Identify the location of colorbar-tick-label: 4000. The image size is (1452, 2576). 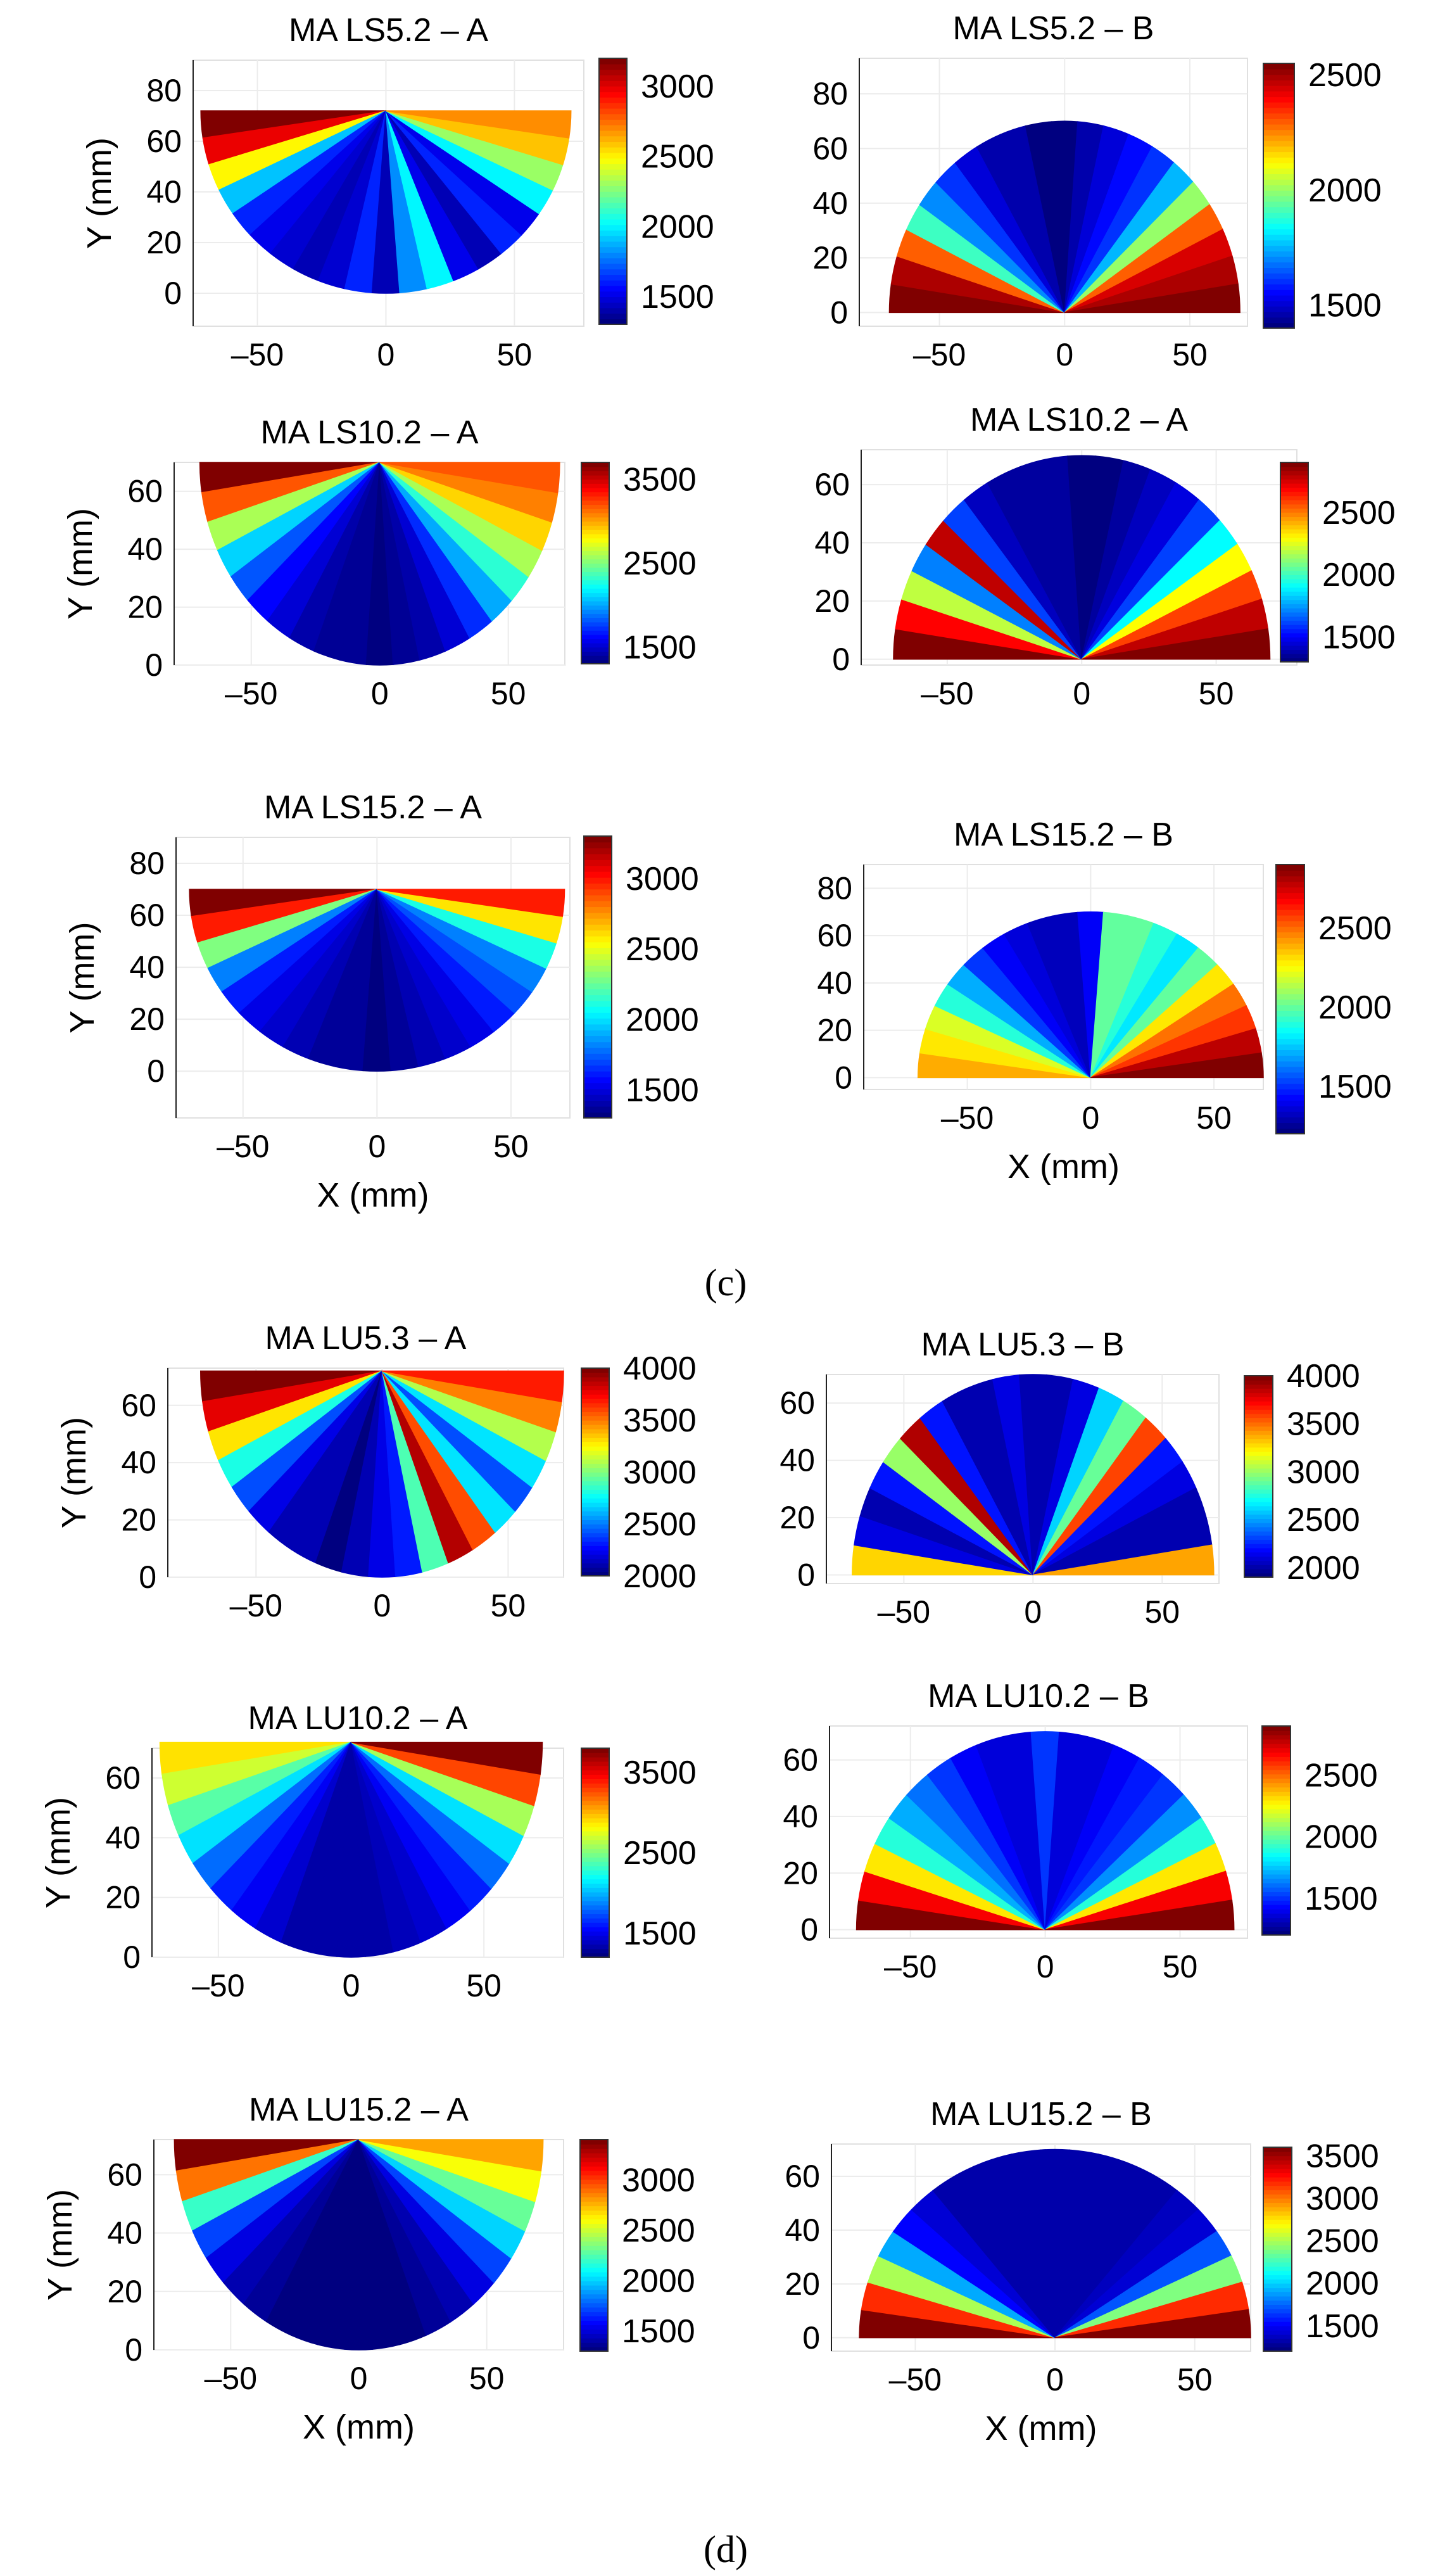
(660, 1368).